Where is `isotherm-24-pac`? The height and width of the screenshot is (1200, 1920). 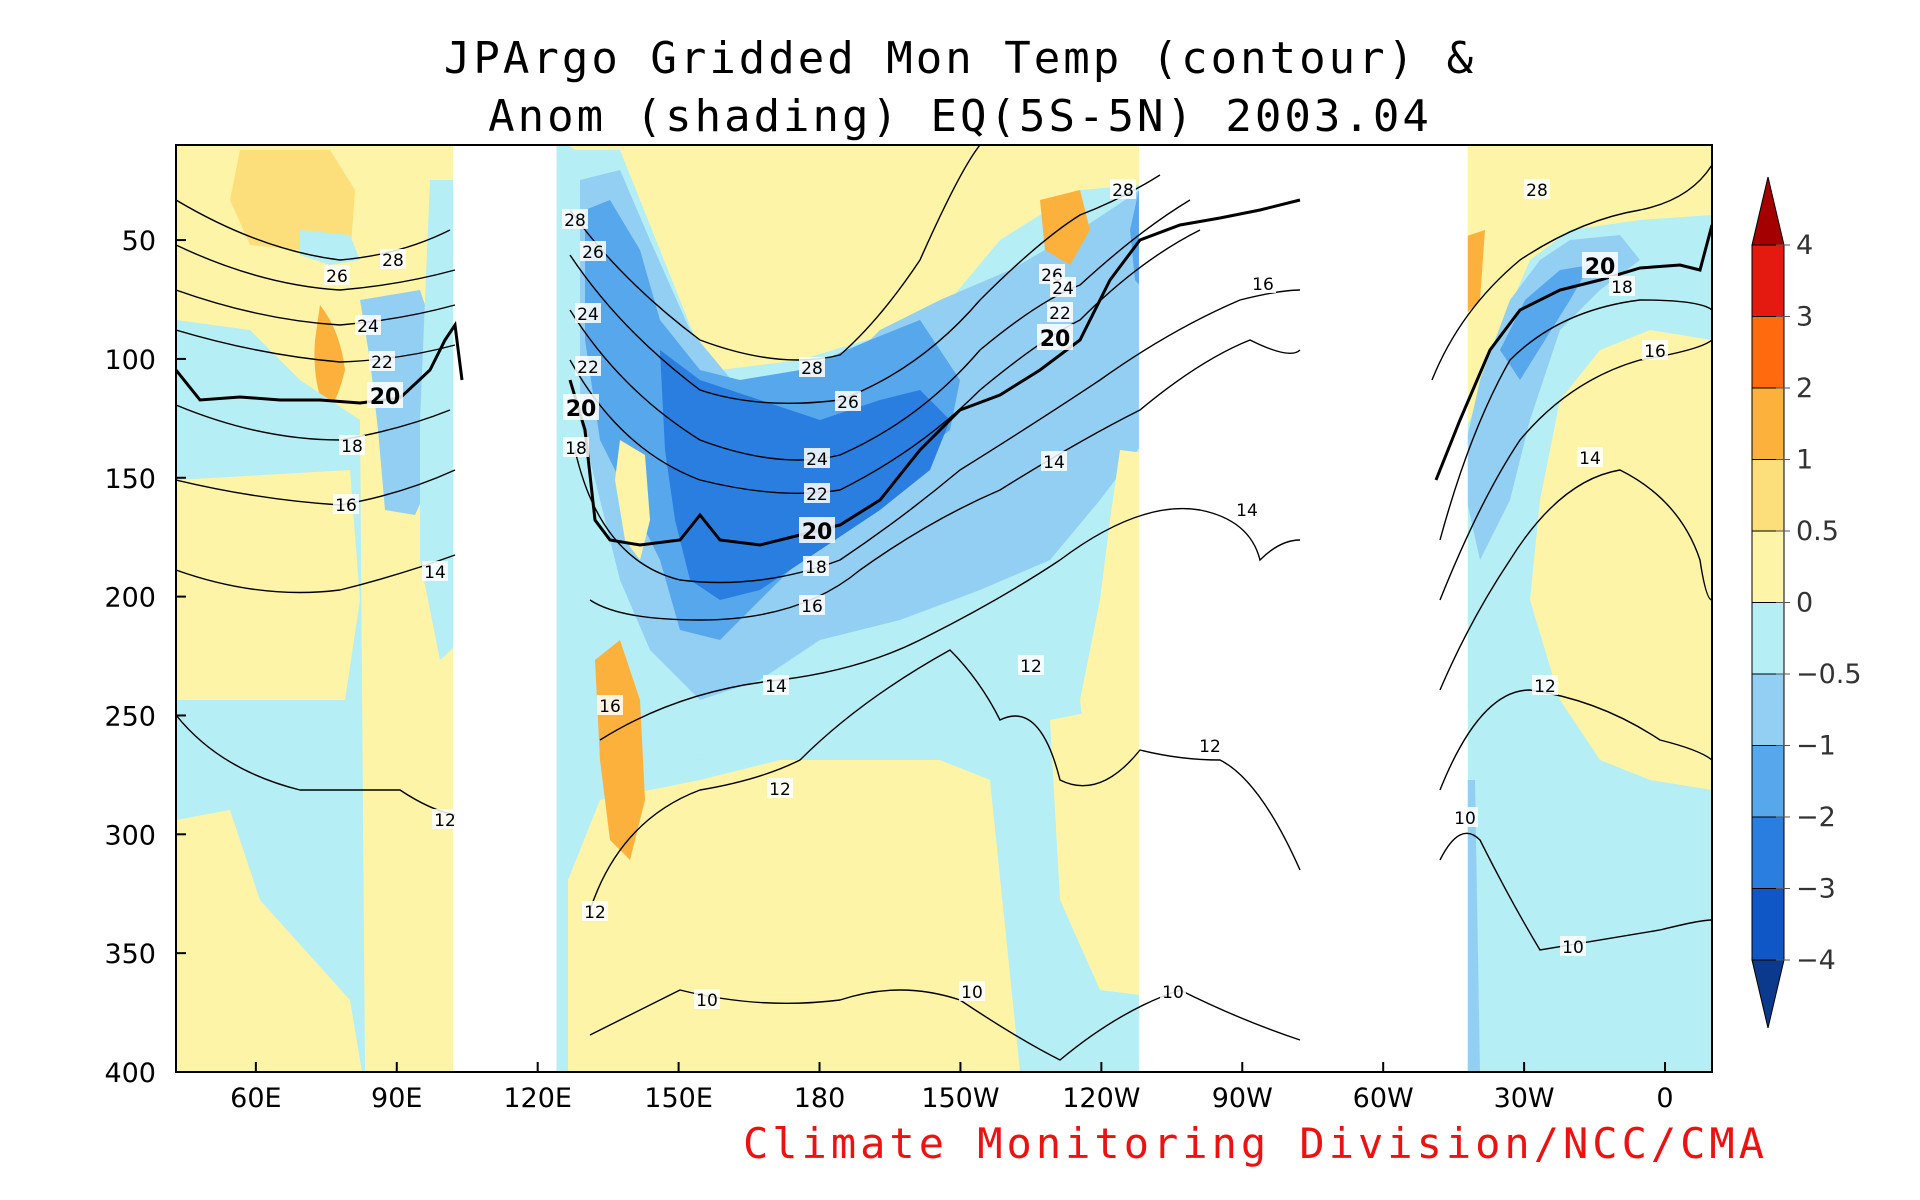
isotherm-24-pac is located at coordinates (880, 330).